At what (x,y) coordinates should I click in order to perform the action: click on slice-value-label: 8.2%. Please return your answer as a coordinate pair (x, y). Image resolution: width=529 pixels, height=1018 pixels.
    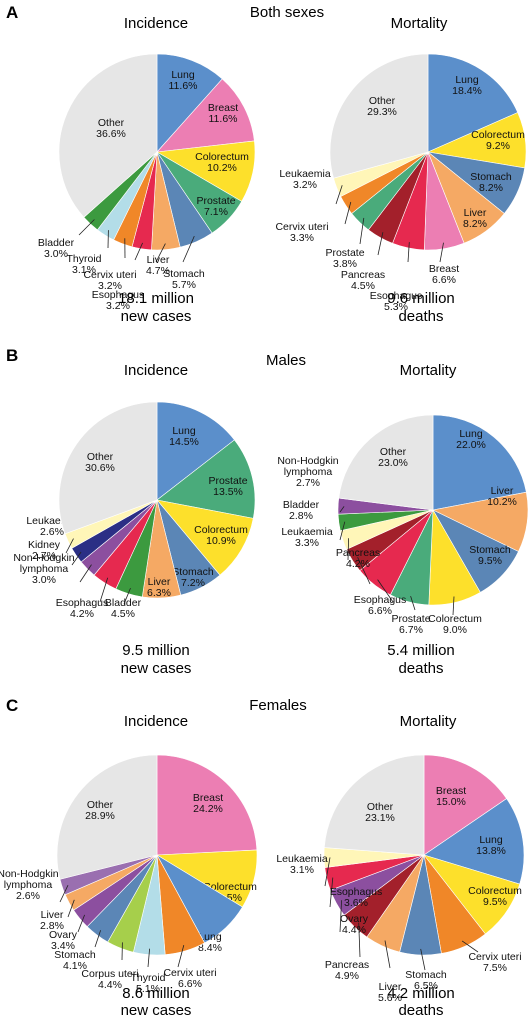
    Looking at the image, I should click on (491, 188).